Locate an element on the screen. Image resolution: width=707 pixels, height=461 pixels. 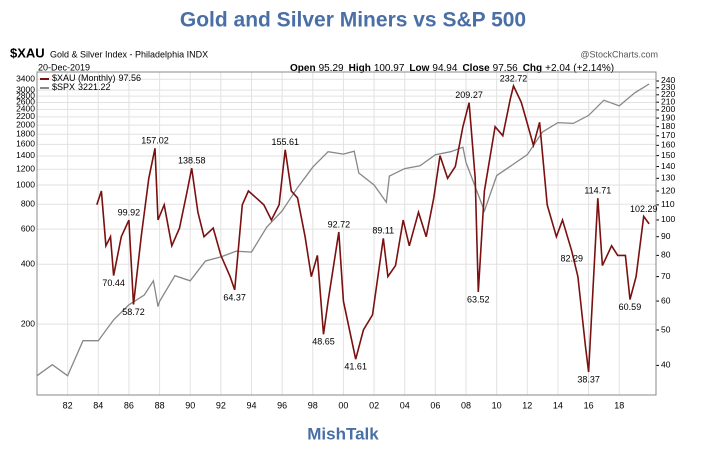
annotation: 114.71 is located at coordinates (597, 191).